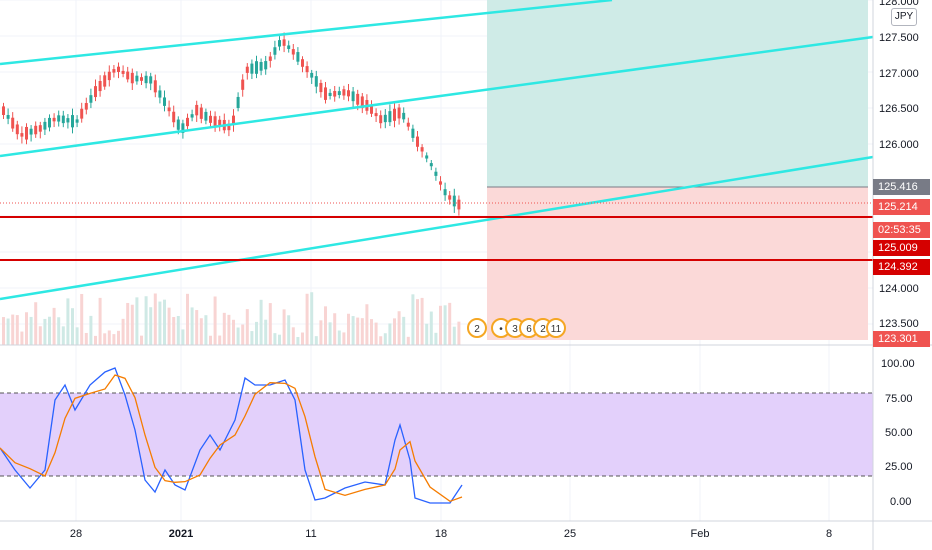 This screenshot has height=550, width=932. I want to click on target-zone, so click(677, 93).